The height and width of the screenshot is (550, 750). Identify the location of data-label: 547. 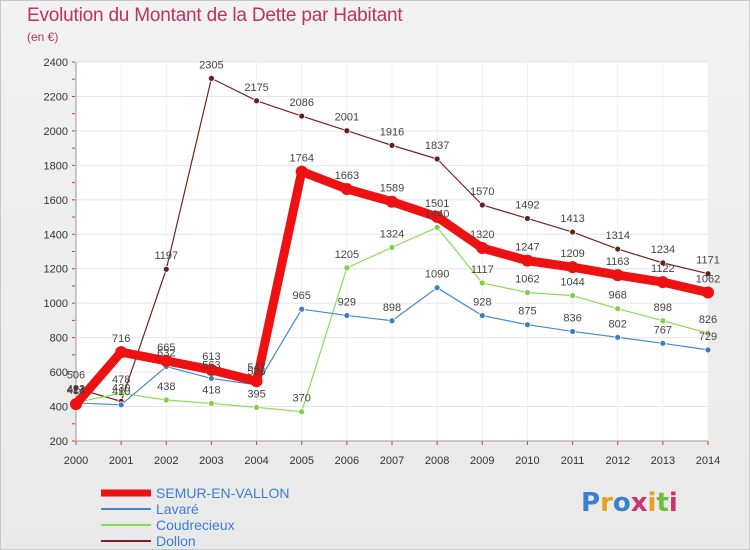
(256, 368).